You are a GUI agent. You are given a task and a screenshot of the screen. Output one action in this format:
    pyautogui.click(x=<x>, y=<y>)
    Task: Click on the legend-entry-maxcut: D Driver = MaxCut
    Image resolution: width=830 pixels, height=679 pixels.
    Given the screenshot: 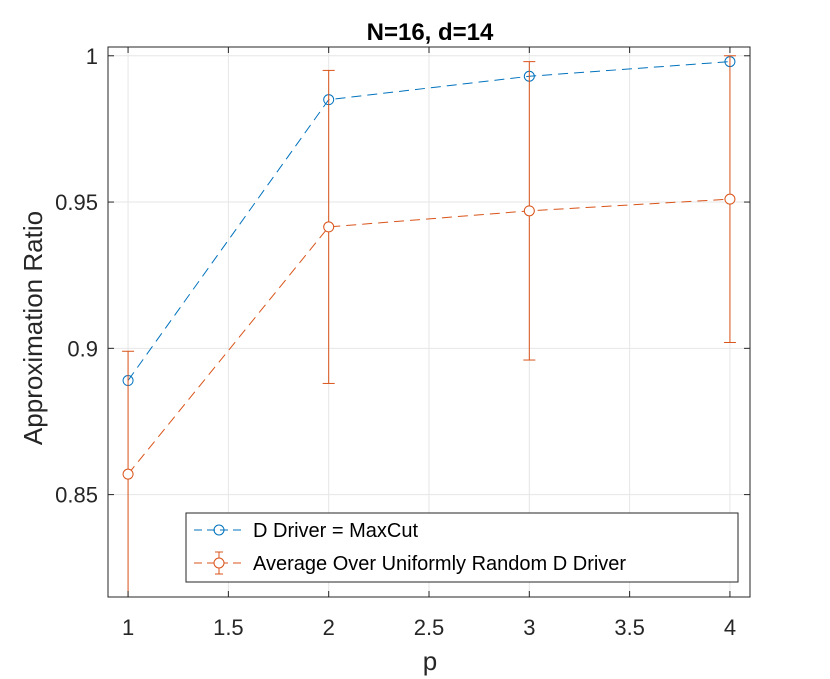 What is the action you would take?
    pyautogui.click(x=306, y=531)
    